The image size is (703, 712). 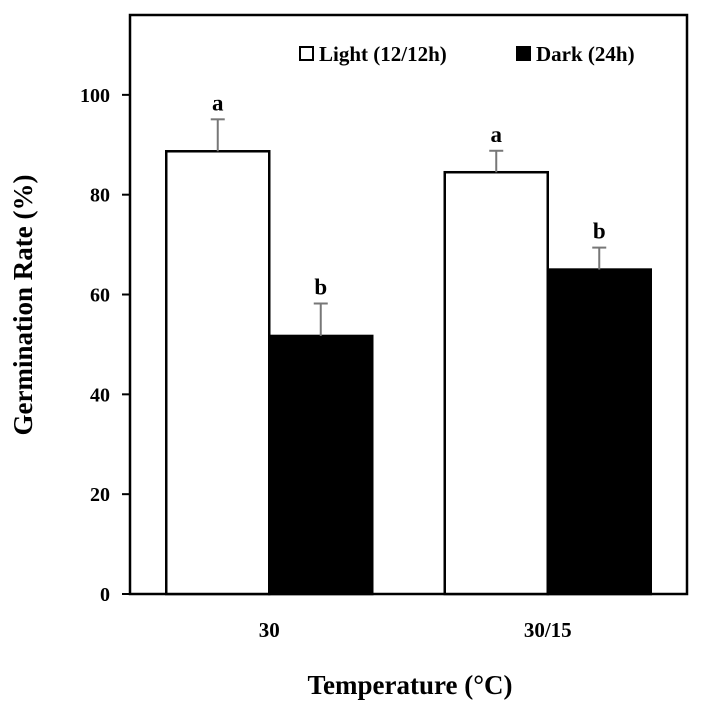 What do you see at coordinates (409, 685) in the screenshot?
I see `x-axis-title: Temperature (°C)` at bounding box center [409, 685].